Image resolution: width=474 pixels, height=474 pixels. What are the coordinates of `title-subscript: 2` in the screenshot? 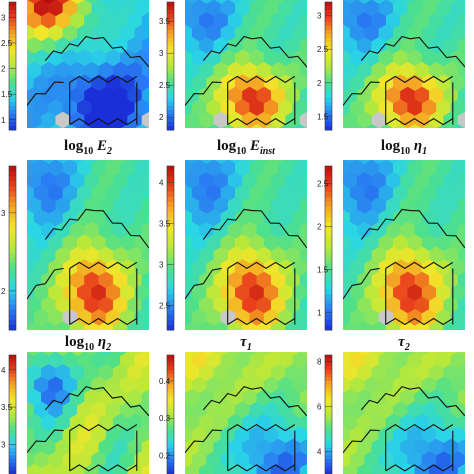 It's located at (109, 151).